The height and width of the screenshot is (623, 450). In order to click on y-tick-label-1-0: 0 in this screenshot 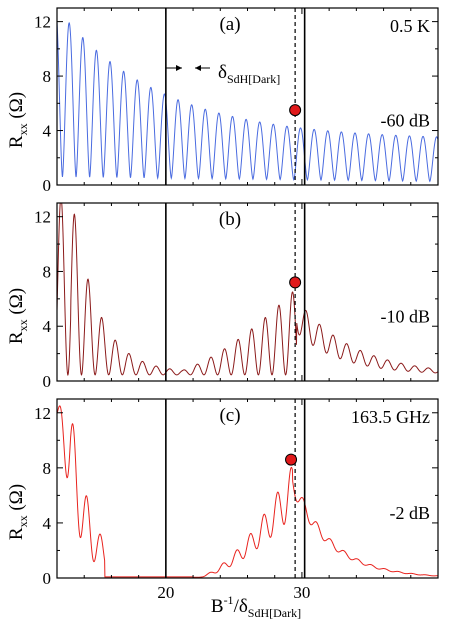, I will do `click(47, 381)`.